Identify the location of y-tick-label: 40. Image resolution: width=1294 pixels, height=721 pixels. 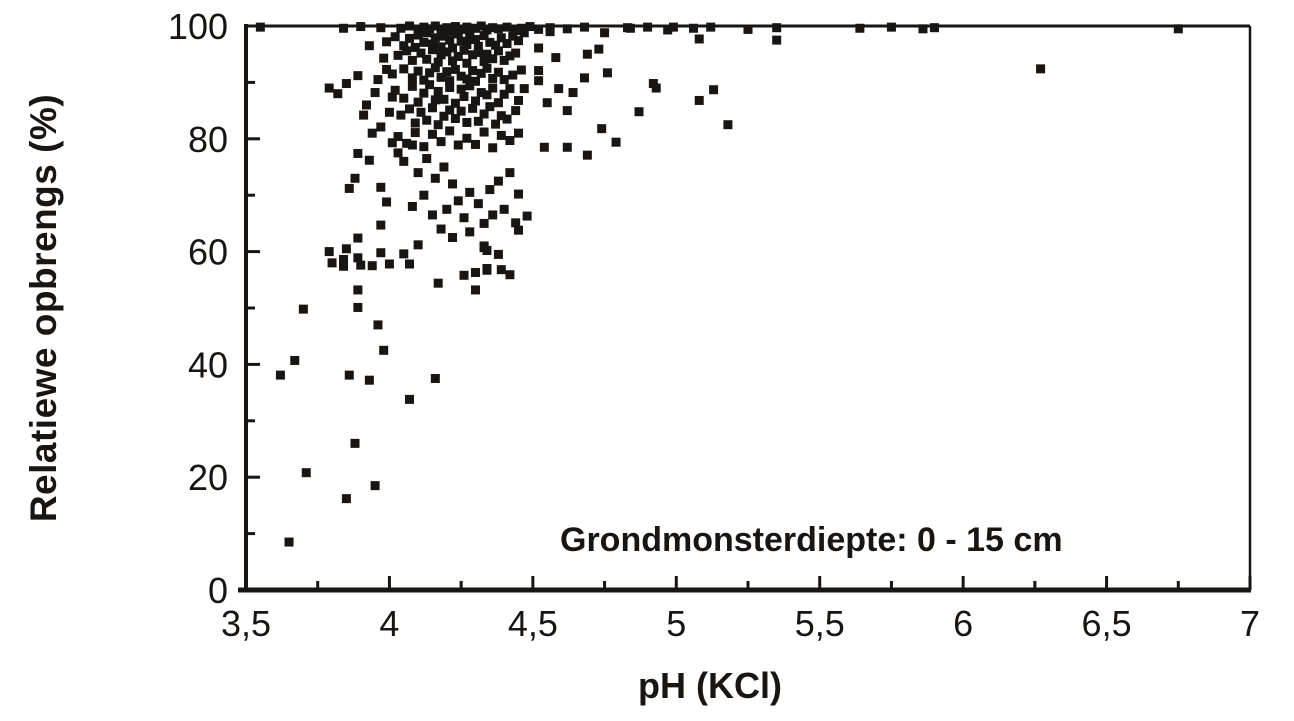
(208, 364).